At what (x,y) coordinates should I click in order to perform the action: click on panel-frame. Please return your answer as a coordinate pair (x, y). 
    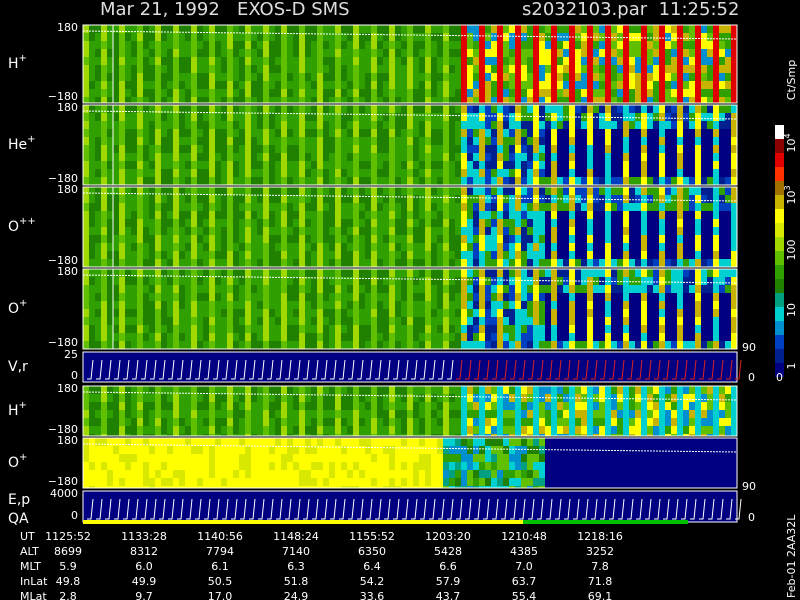
    Looking at the image, I should click on (410, 309).